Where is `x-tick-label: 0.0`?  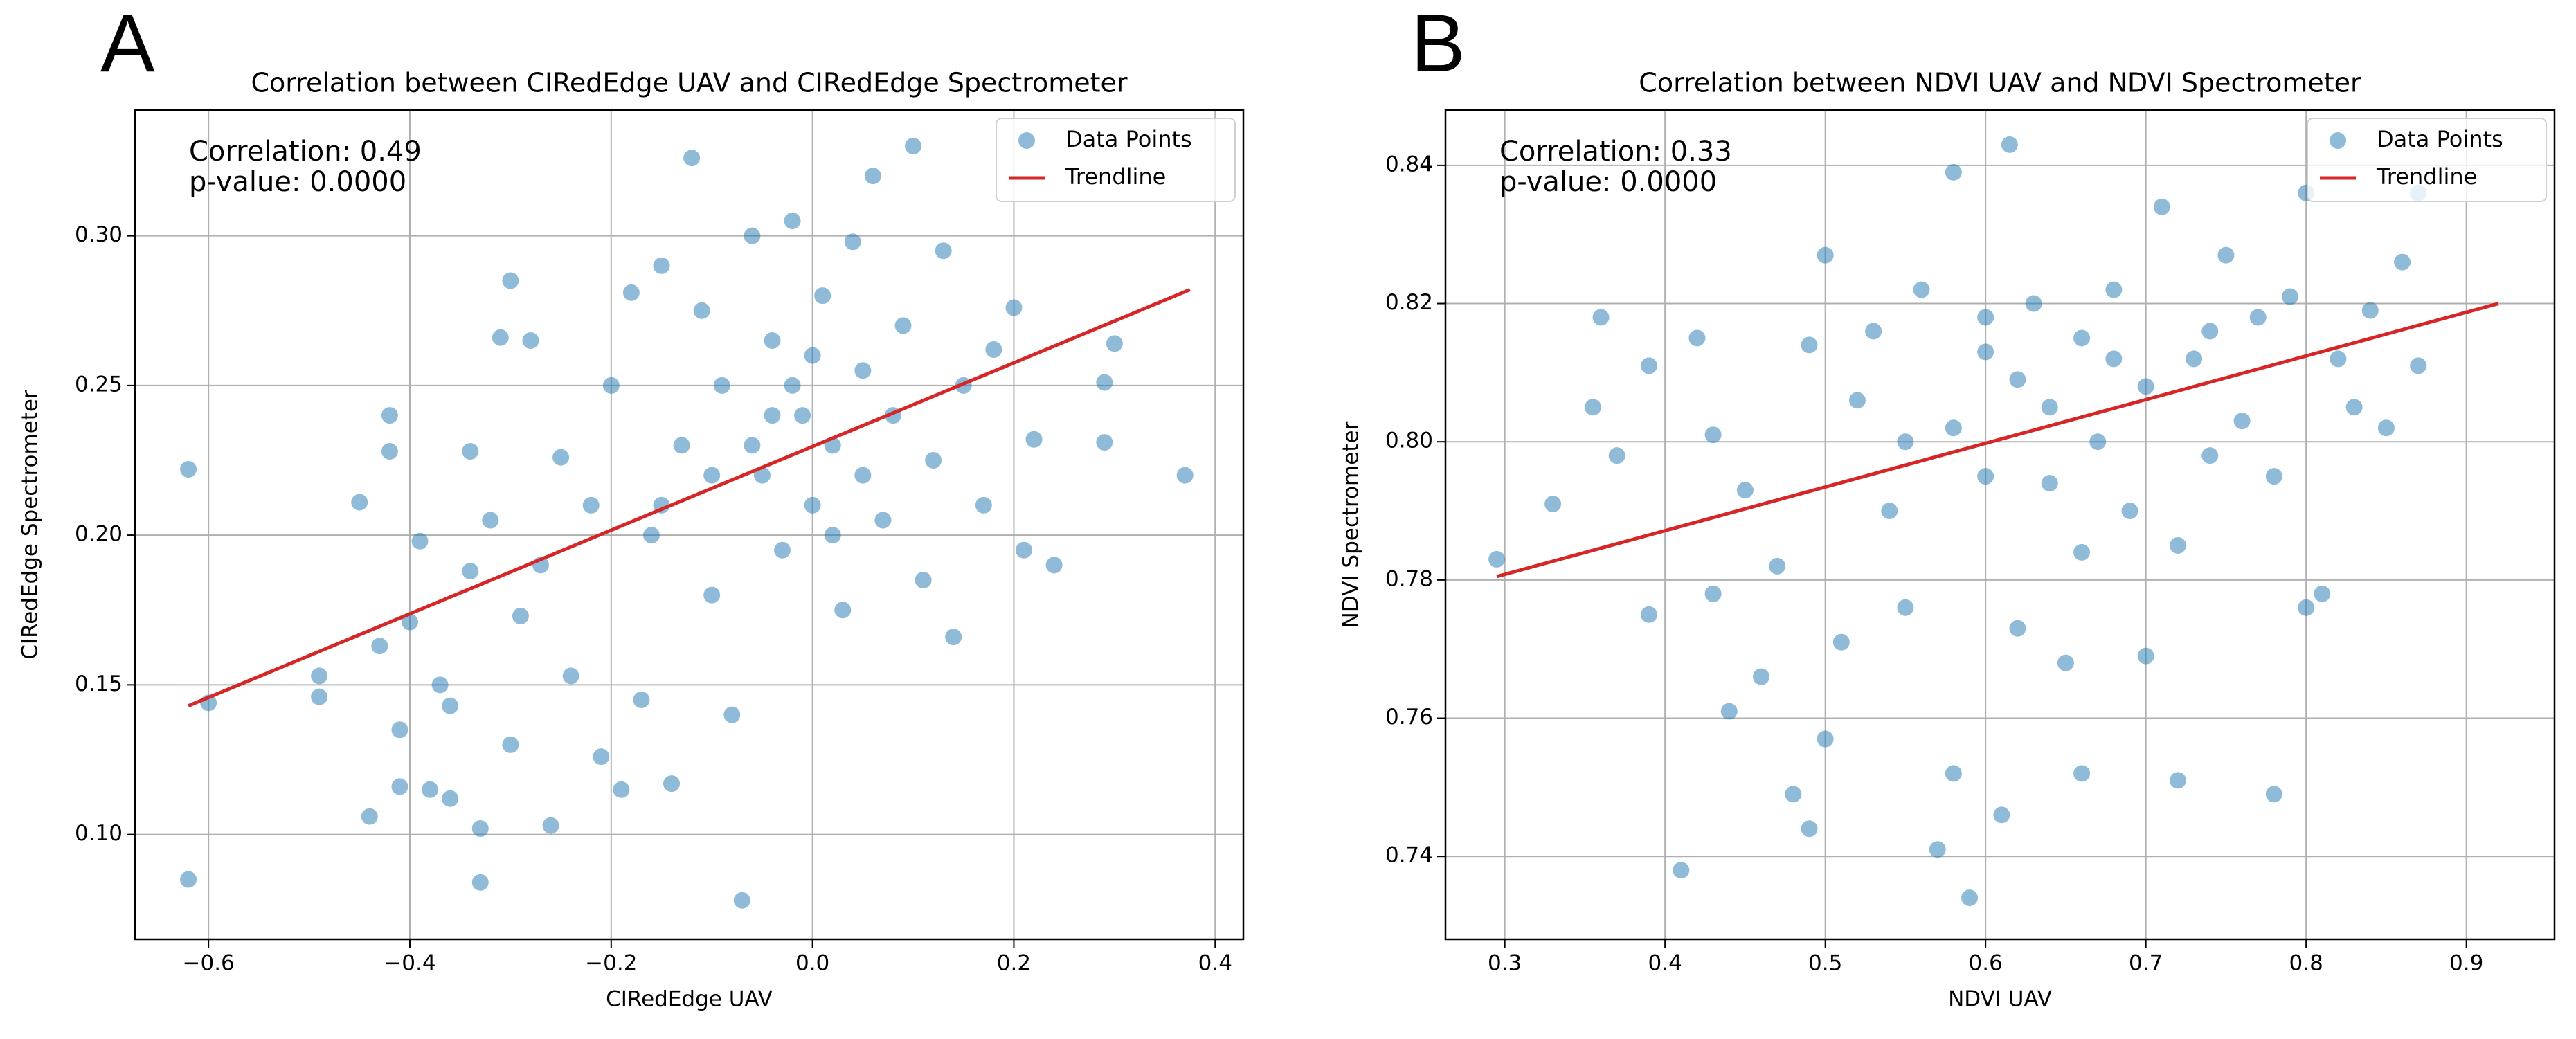 x-tick-label: 0.0 is located at coordinates (812, 963).